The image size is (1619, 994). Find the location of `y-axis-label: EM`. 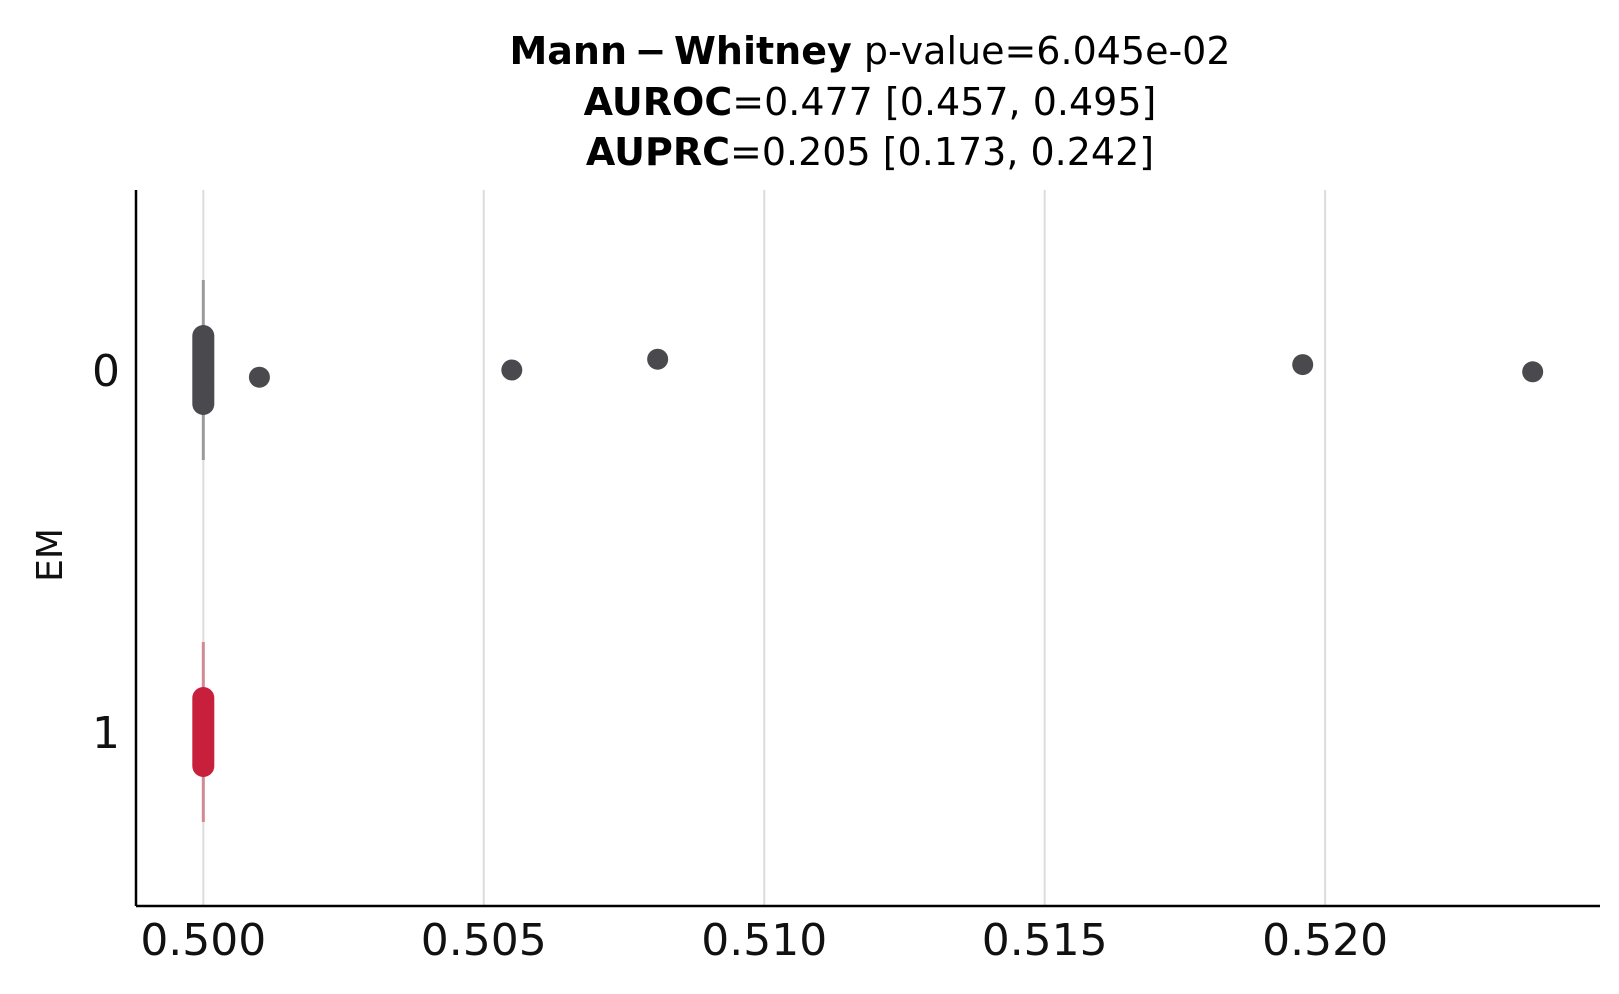

y-axis-label: EM is located at coordinates (50, 555).